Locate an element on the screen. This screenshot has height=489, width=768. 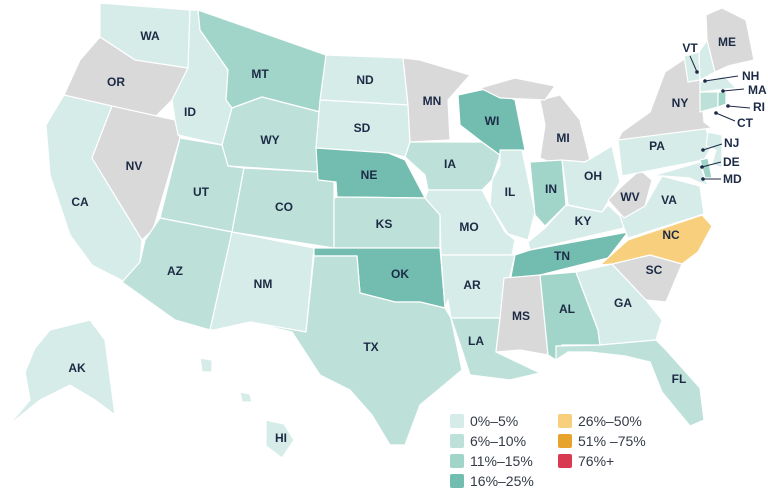
state-MA is located at coordinates (718, 84).